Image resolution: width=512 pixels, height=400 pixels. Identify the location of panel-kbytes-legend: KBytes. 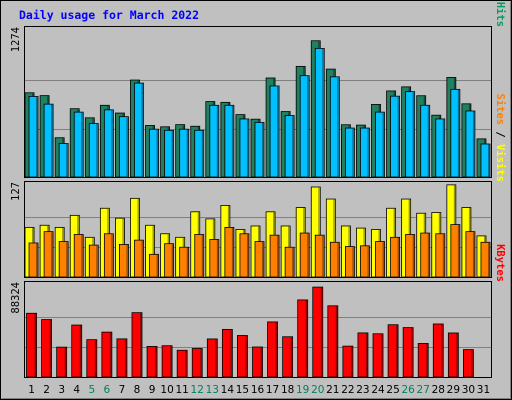
(500, 263).